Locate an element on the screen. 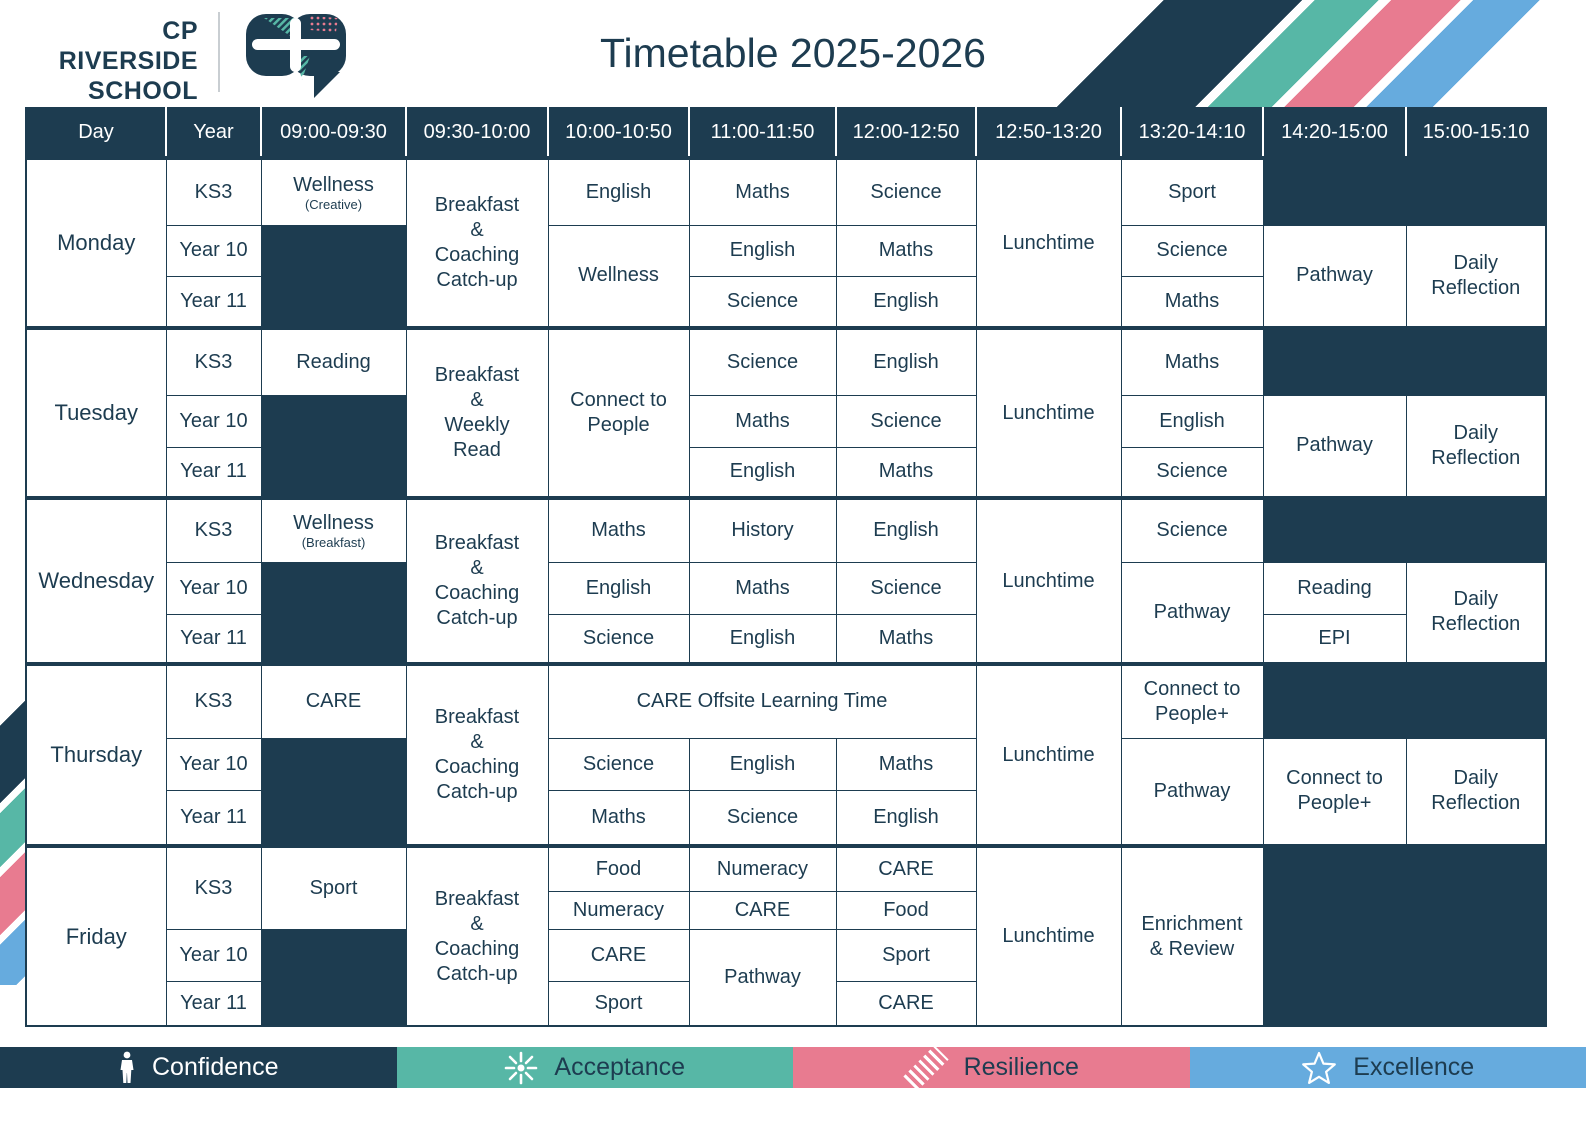 The height and width of the screenshot is (1122, 1586). column-header: Year is located at coordinates (213, 133).